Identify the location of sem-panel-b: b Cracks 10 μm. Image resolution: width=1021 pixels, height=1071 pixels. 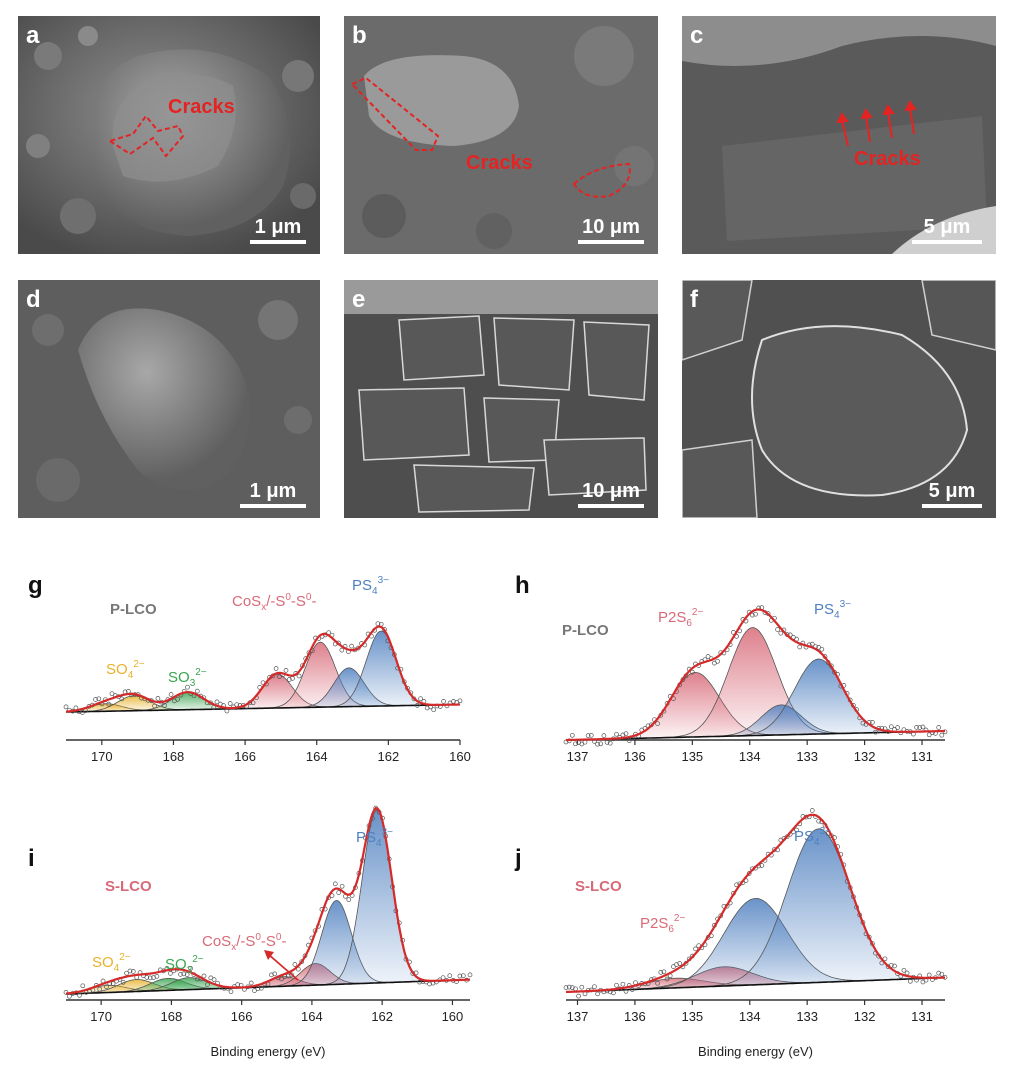
(501, 135).